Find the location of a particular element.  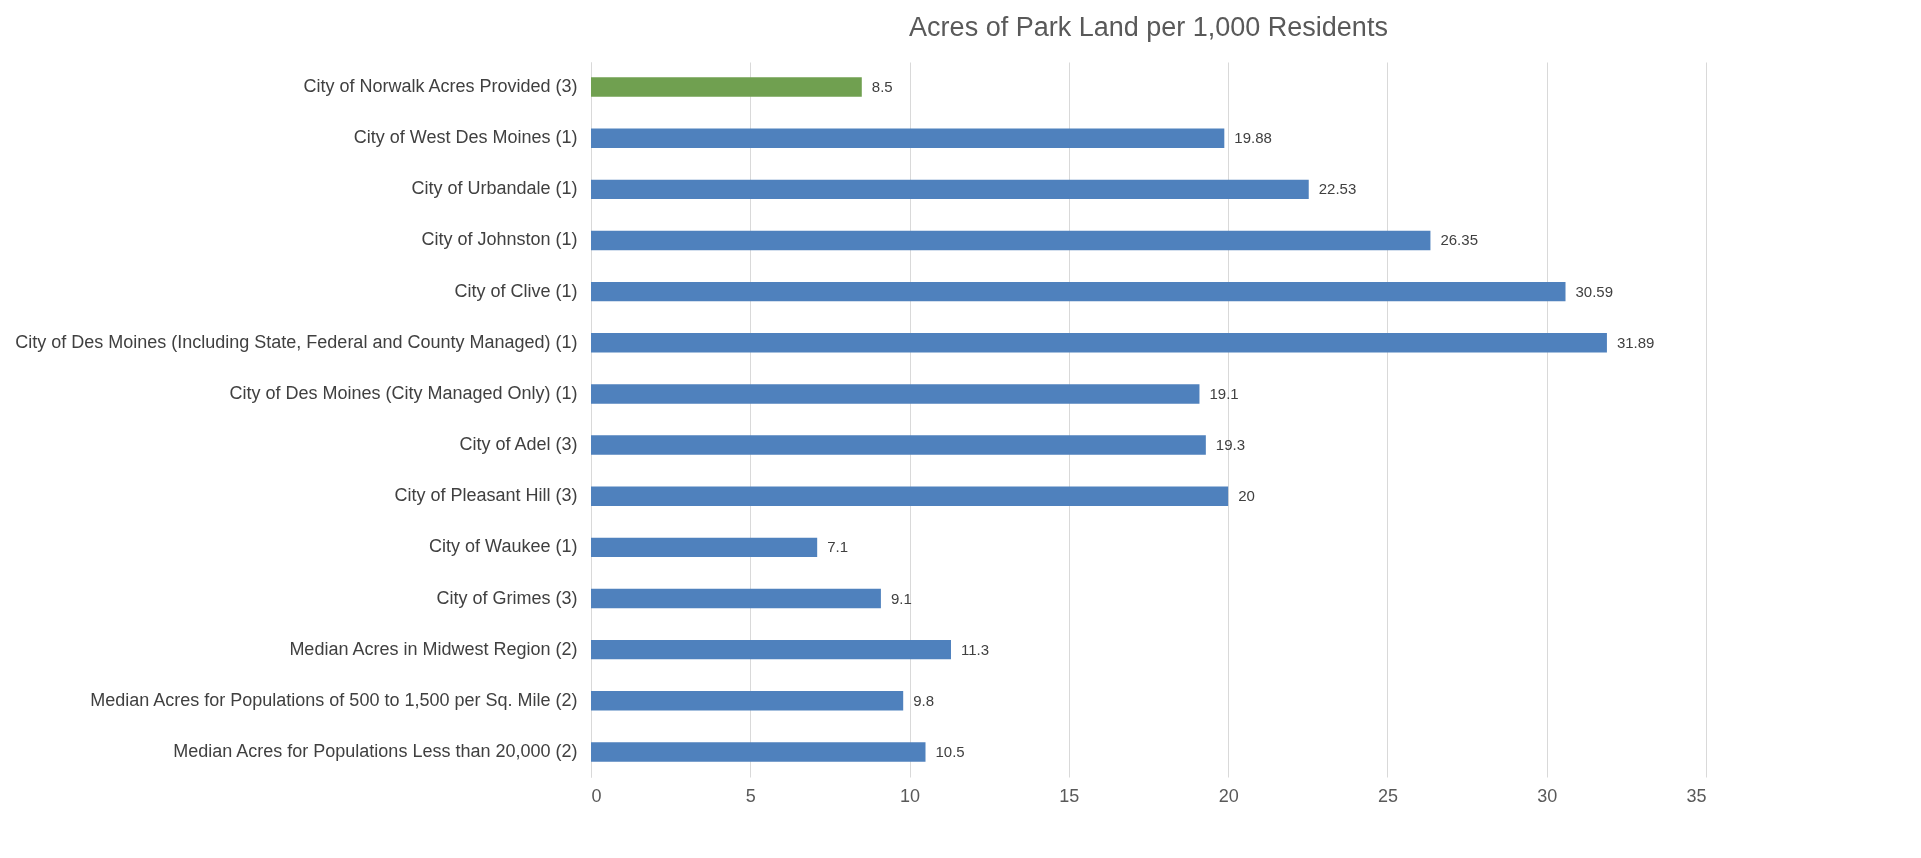

x-tick-label: 5 is located at coordinates (750, 795).